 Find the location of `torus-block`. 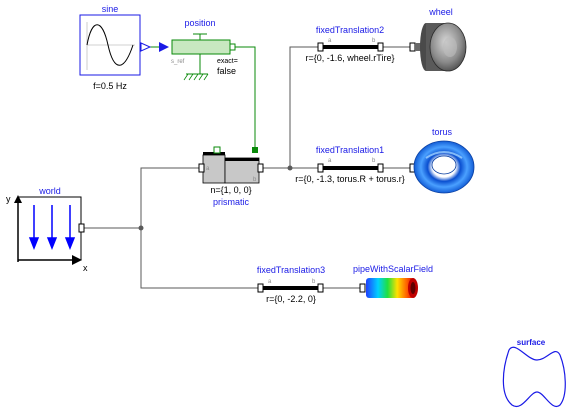

torus-block is located at coordinates (442, 167).